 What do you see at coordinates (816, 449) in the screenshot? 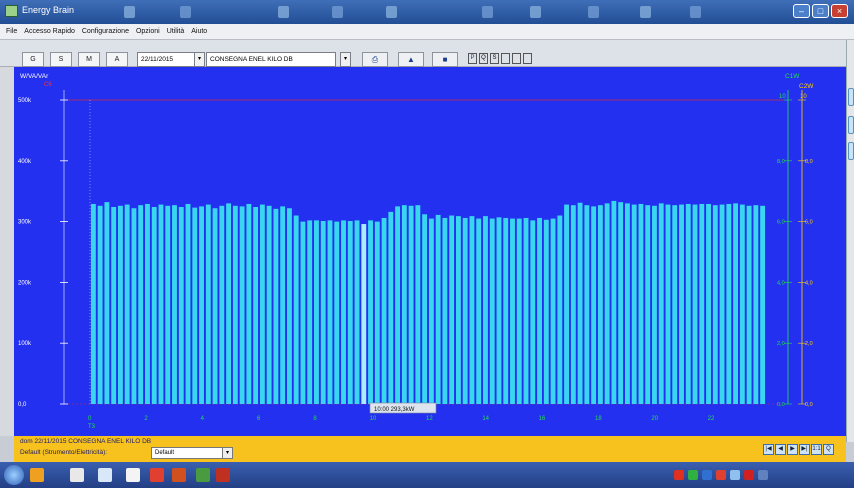
I see `zoom-reset-button: 1:1` at bounding box center [816, 449].